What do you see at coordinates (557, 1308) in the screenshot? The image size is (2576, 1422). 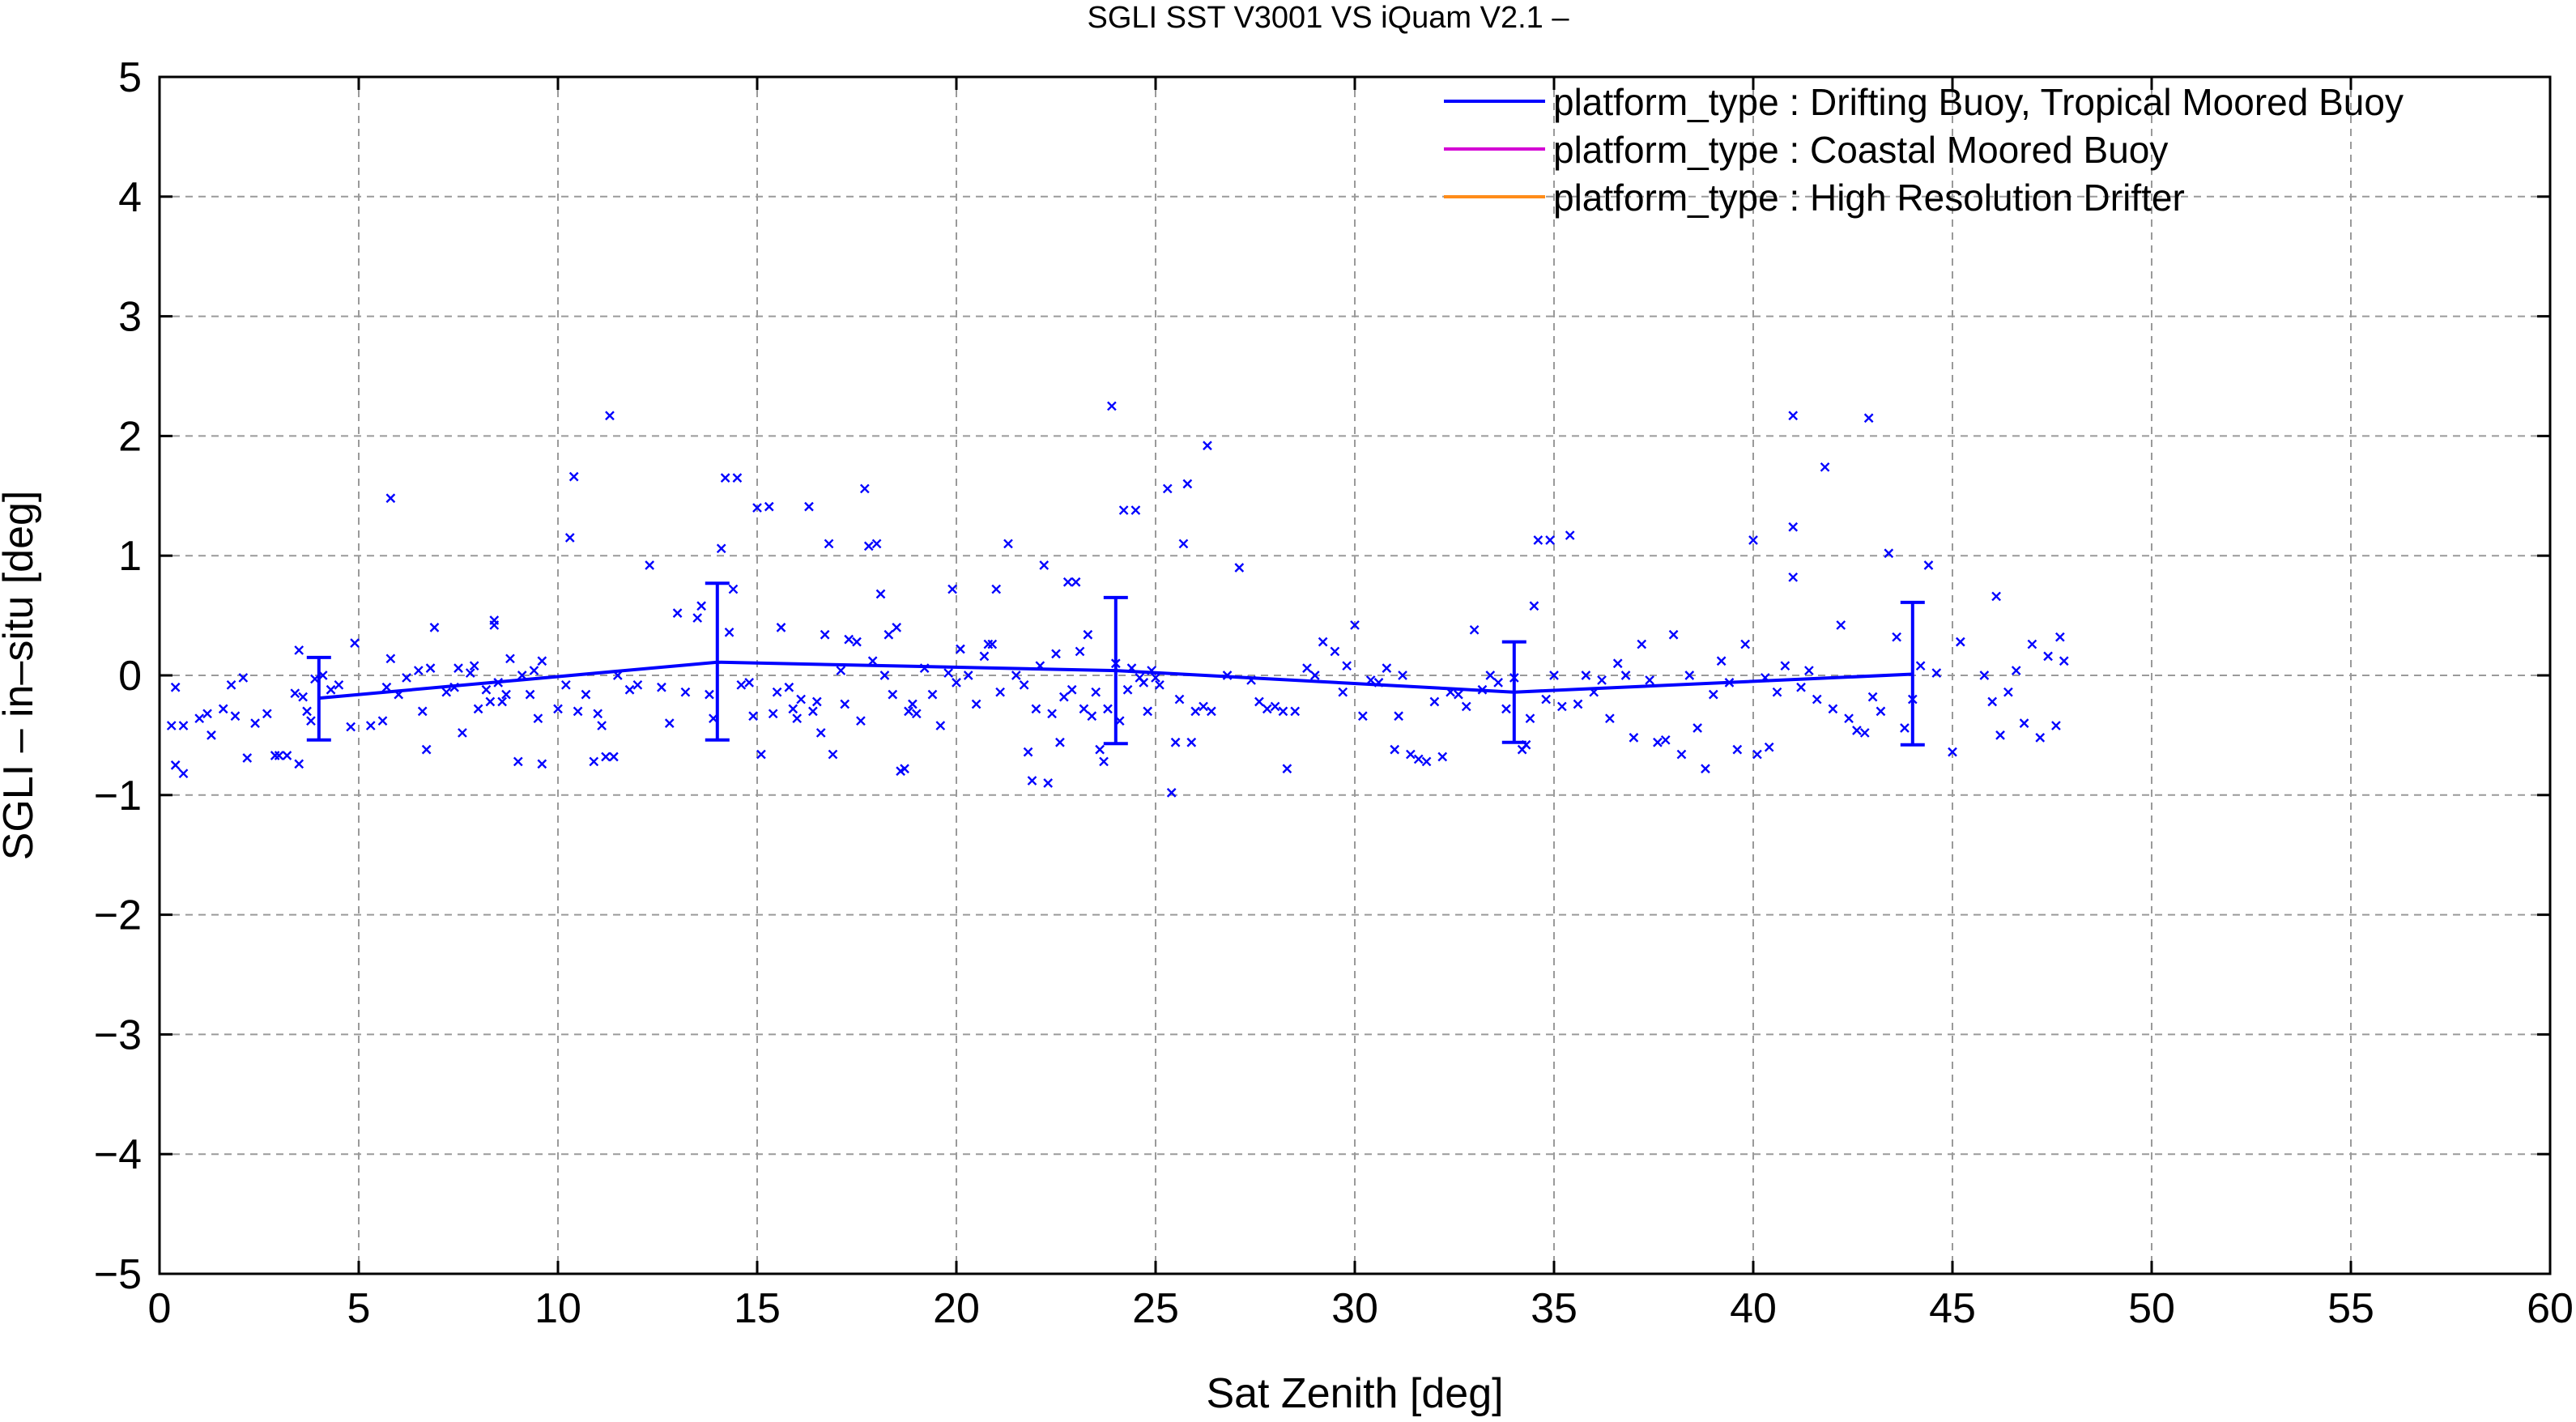 I see `x-tick-label: 10` at bounding box center [557, 1308].